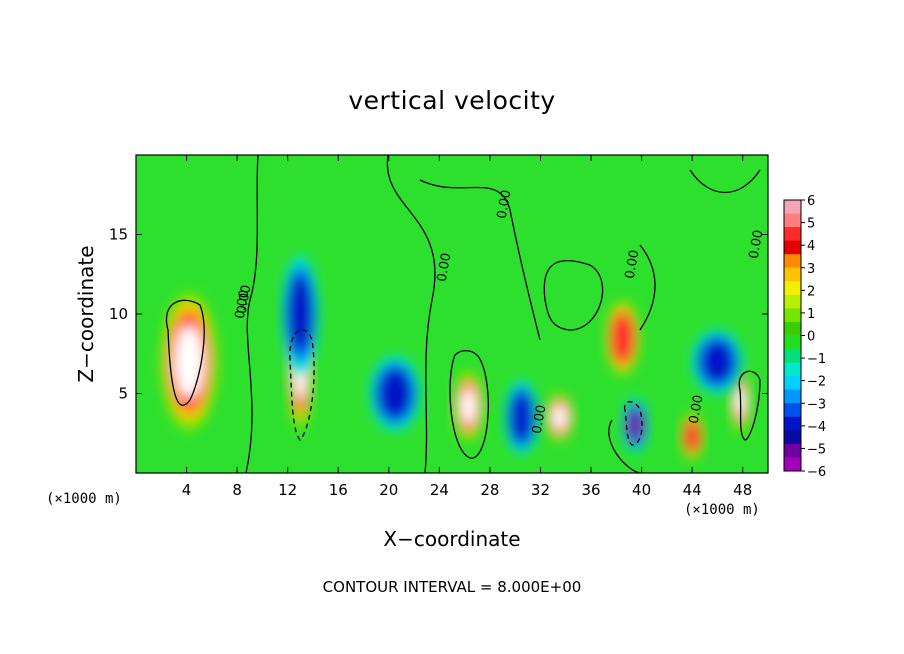 The width and height of the screenshot is (904, 654). What do you see at coordinates (811, 337) in the screenshot?
I see `colorbar-tick-label: 0` at bounding box center [811, 337].